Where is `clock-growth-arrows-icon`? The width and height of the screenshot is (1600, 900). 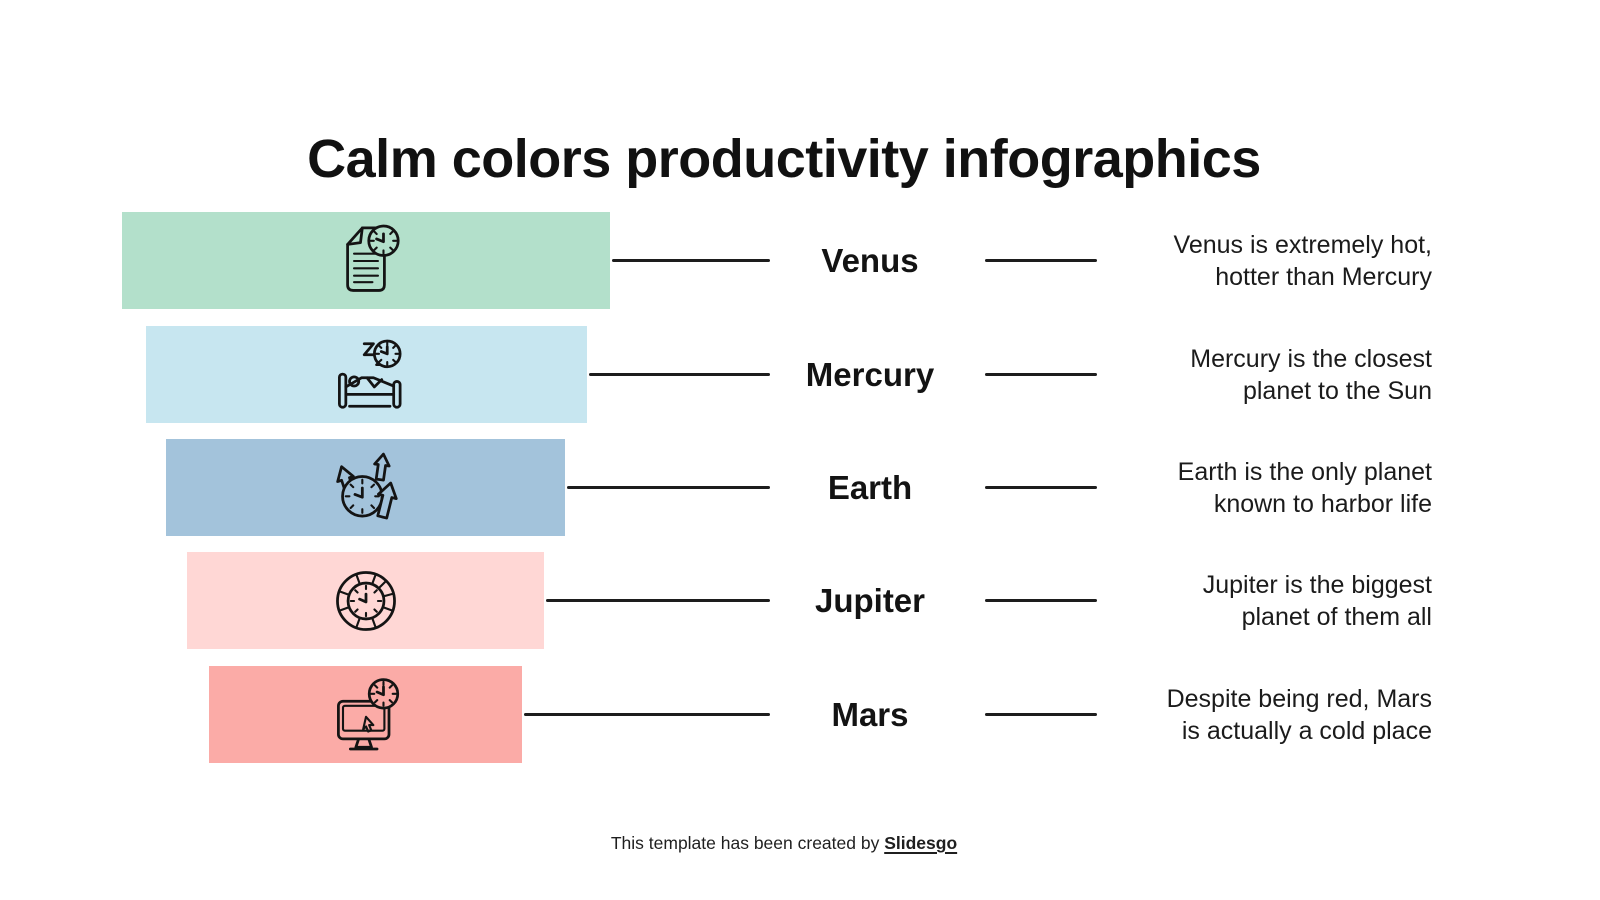
clock-growth-arrows-icon is located at coordinates (366, 485).